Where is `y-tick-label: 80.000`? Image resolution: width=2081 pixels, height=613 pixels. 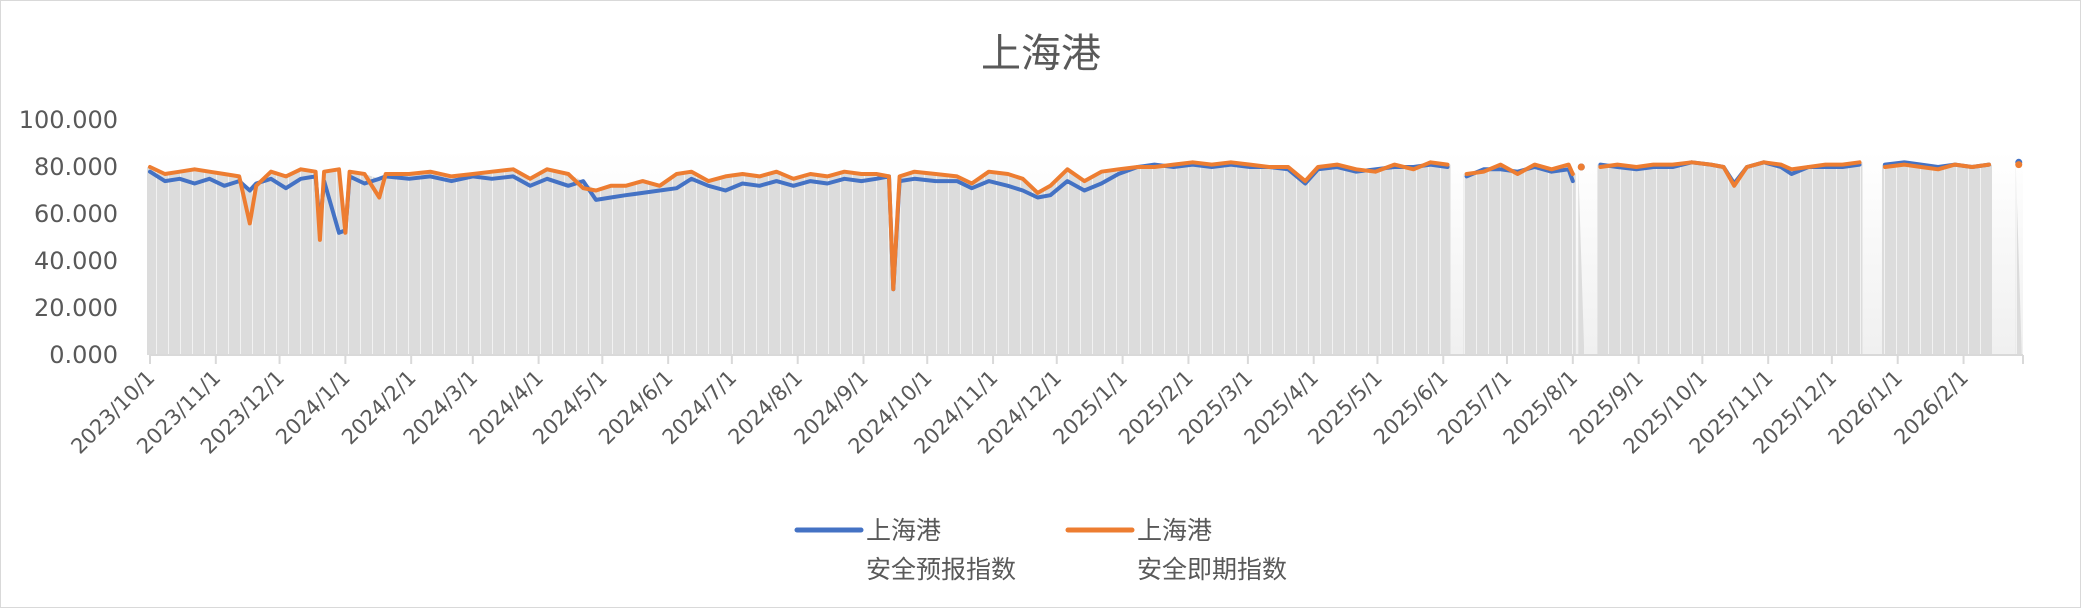
y-tick-label: 80.000 is located at coordinates (76, 167).